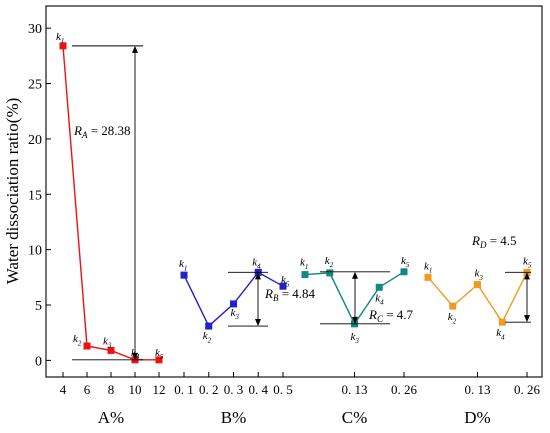 This screenshot has width=550, height=433. I want to click on panel-4: 0. 13 0. 26 D% k1 k2 k3 k4 k5 RD = 4.5, so click(482, 330).